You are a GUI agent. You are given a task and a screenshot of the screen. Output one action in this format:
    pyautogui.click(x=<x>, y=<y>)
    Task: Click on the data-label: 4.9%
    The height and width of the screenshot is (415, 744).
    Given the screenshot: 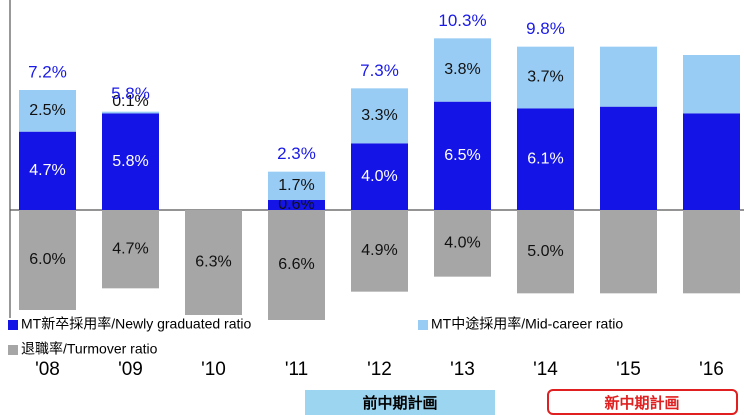 What is the action you would take?
    pyautogui.click(x=379, y=250)
    